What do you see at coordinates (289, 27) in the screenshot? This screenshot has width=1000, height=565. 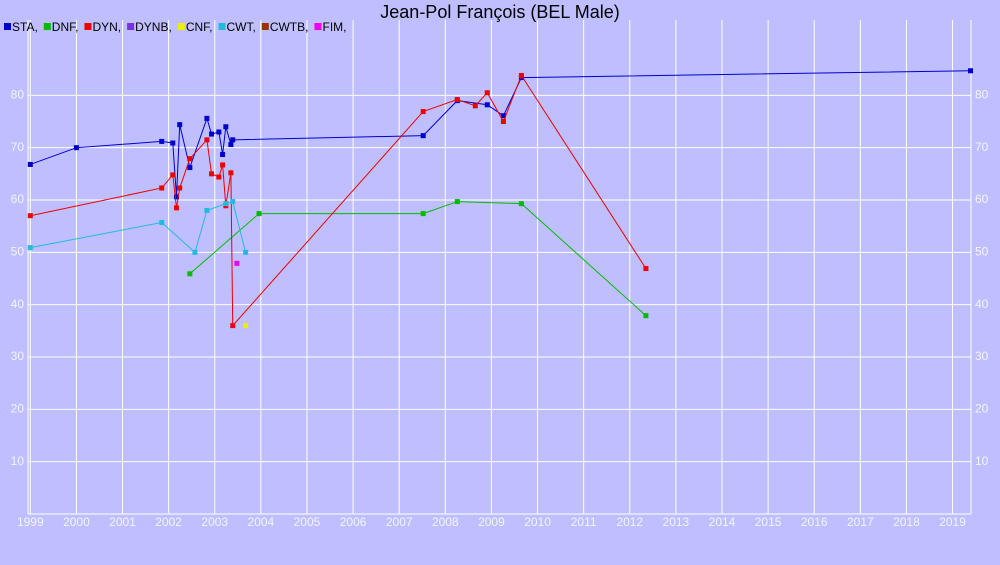 I see `legend-label: CWTB,` at bounding box center [289, 27].